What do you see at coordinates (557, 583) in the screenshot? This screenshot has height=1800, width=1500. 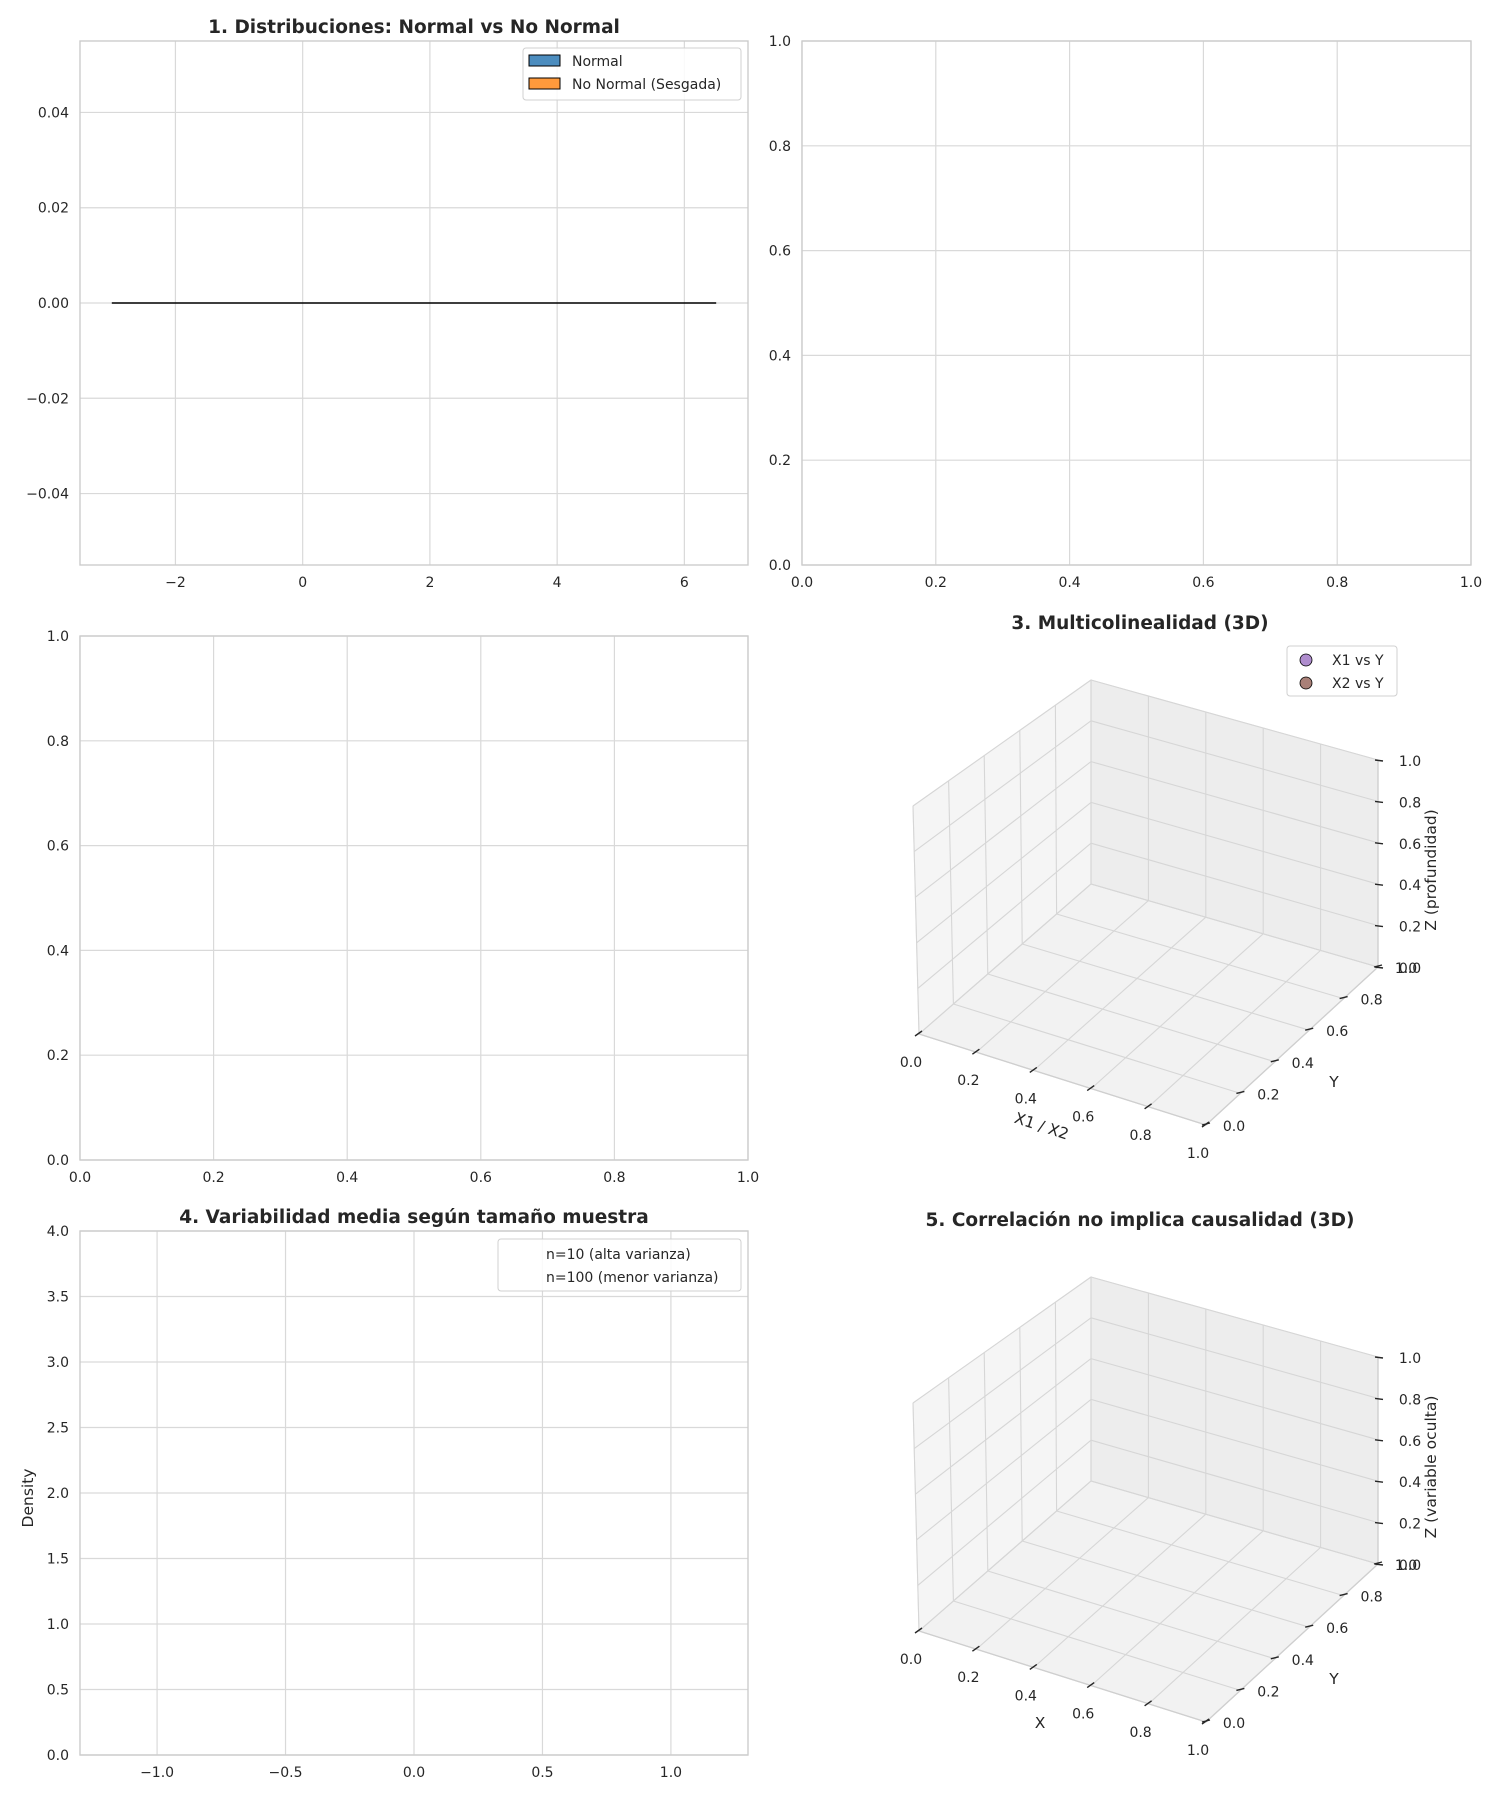 I see `x-tick-label: 4` at bounding box center [557, 583].